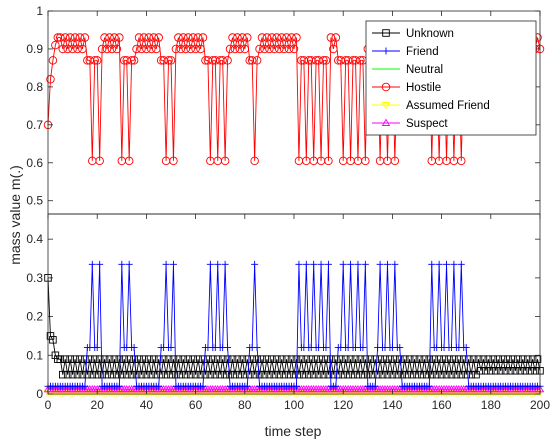 This screenshot has width=550, height=445. What do you see at coordinates (15, 215) in the screenshot?
I see `y-axis-label: mass value m(.)` at bounding box center [15, 215].